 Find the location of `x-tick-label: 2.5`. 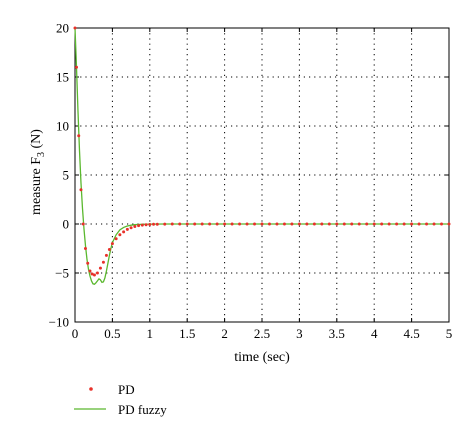

x-tick-label: 2.5 is located at coordinates (262, 333).